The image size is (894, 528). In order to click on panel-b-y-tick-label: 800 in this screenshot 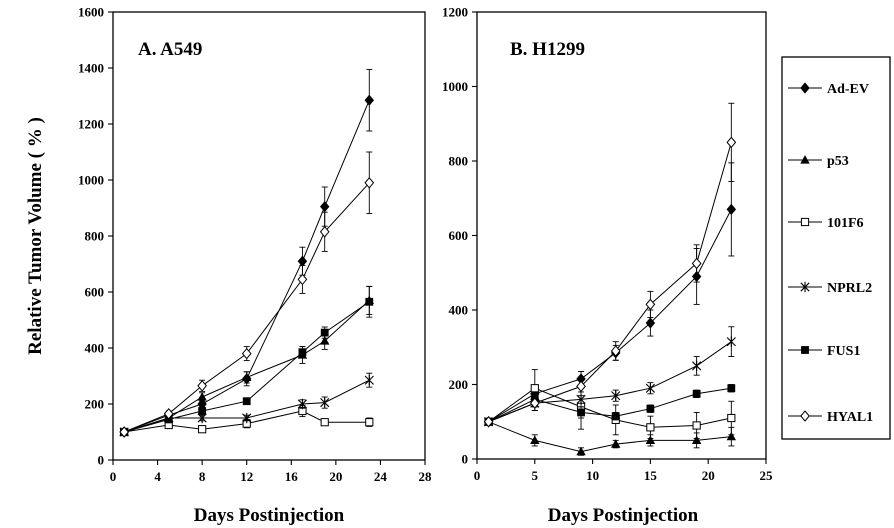, I will do `click(459, 161)`.